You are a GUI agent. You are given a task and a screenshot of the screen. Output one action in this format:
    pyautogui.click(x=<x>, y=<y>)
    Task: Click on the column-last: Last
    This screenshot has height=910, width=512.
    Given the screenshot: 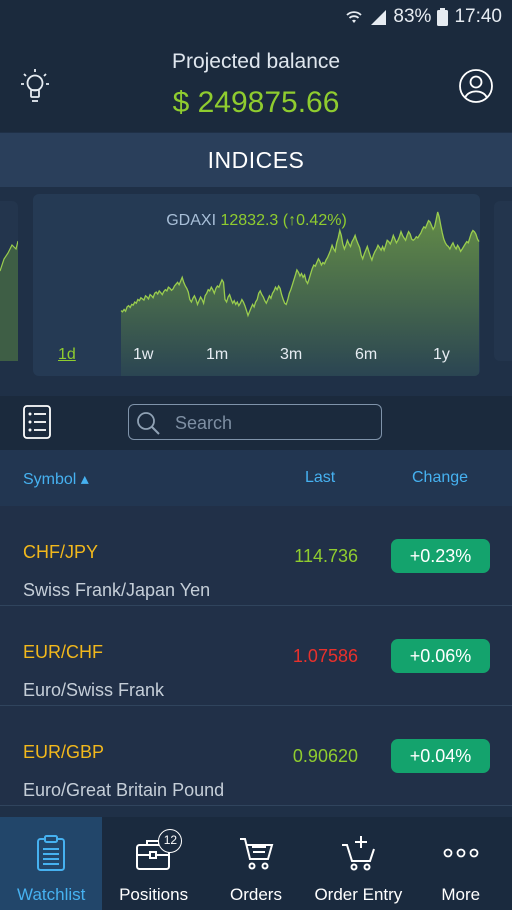 What is the action you would take?
    pyautogui.click(x=320, y=477)
    